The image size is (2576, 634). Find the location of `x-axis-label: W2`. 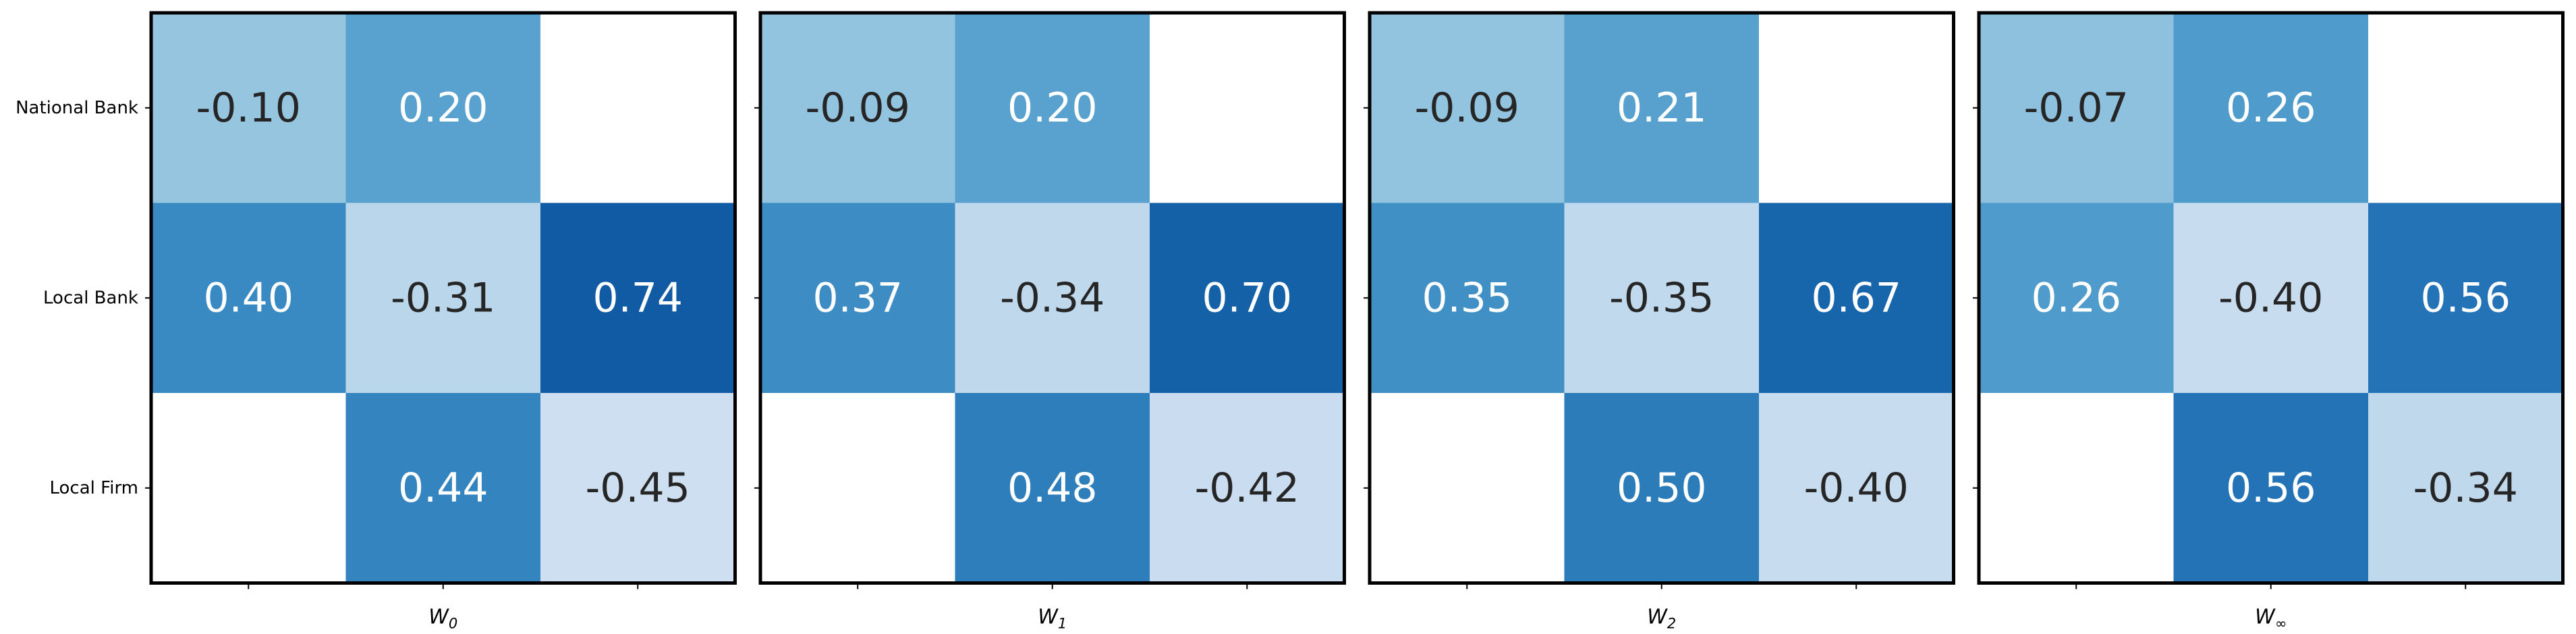

x-axis-label: W2 is located at coordinates (1661, 619).